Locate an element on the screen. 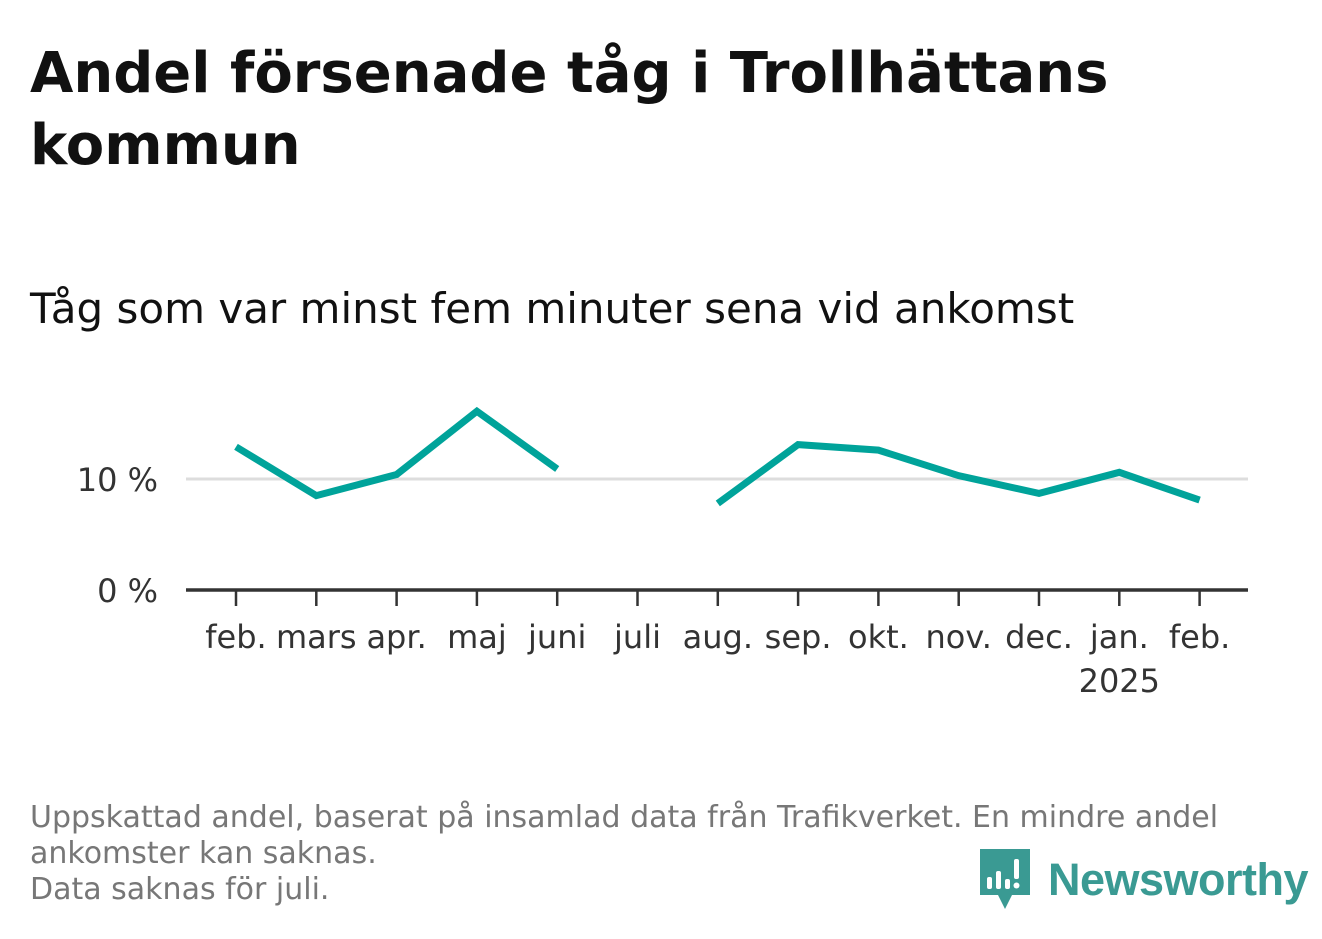  x-tick-label: maj is located at coordinates (477, 637).